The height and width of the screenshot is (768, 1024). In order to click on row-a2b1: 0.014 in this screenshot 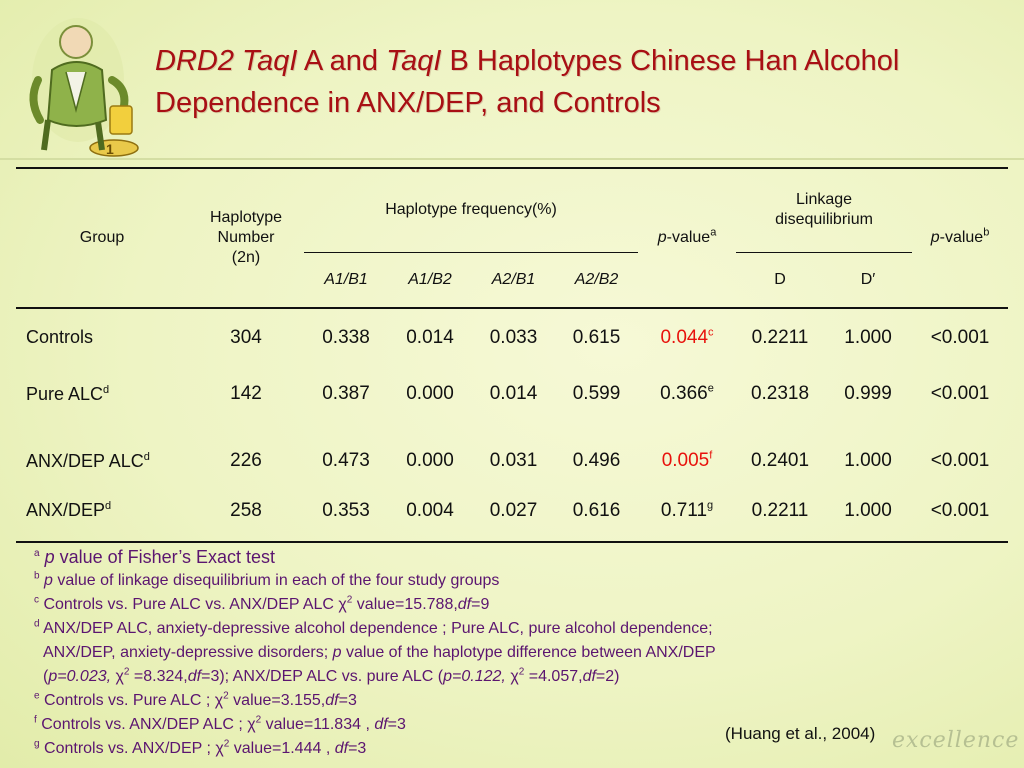, I will do `click(513, 393)`.